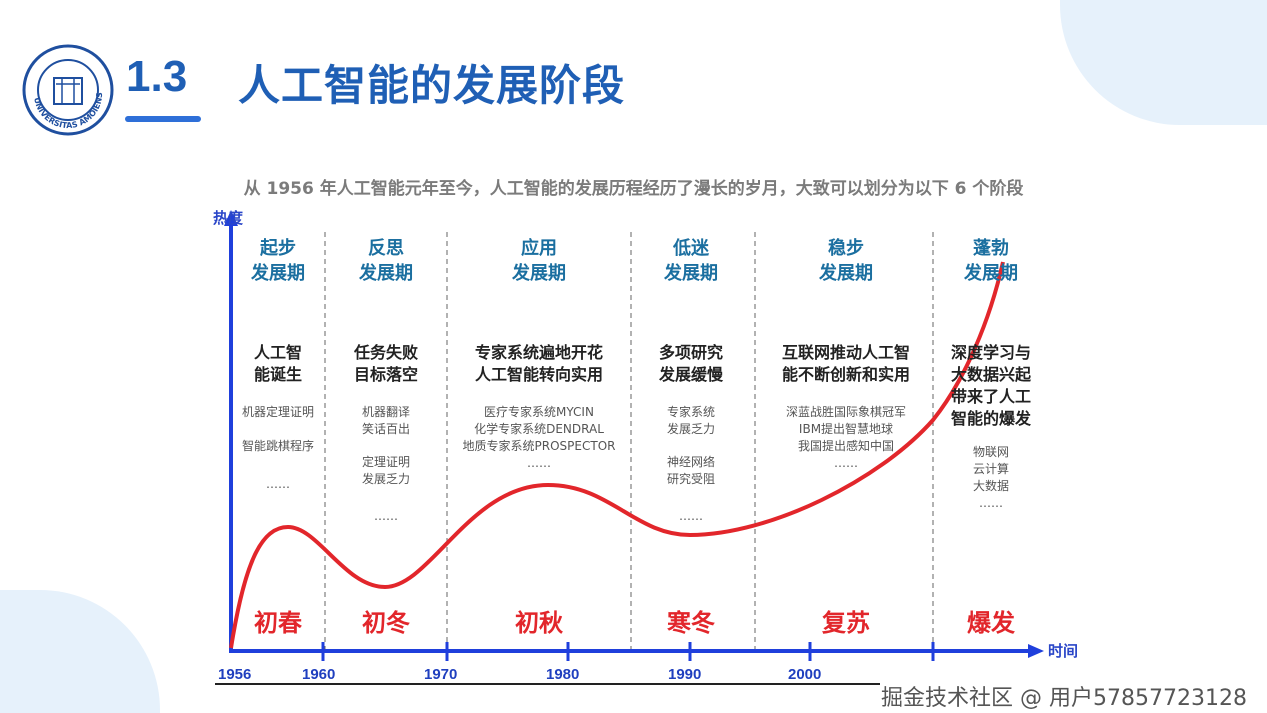  Describe the element at coordinates (278, 412) in the screenshot. I see `stage-detail: 机器定理证明` at that location.